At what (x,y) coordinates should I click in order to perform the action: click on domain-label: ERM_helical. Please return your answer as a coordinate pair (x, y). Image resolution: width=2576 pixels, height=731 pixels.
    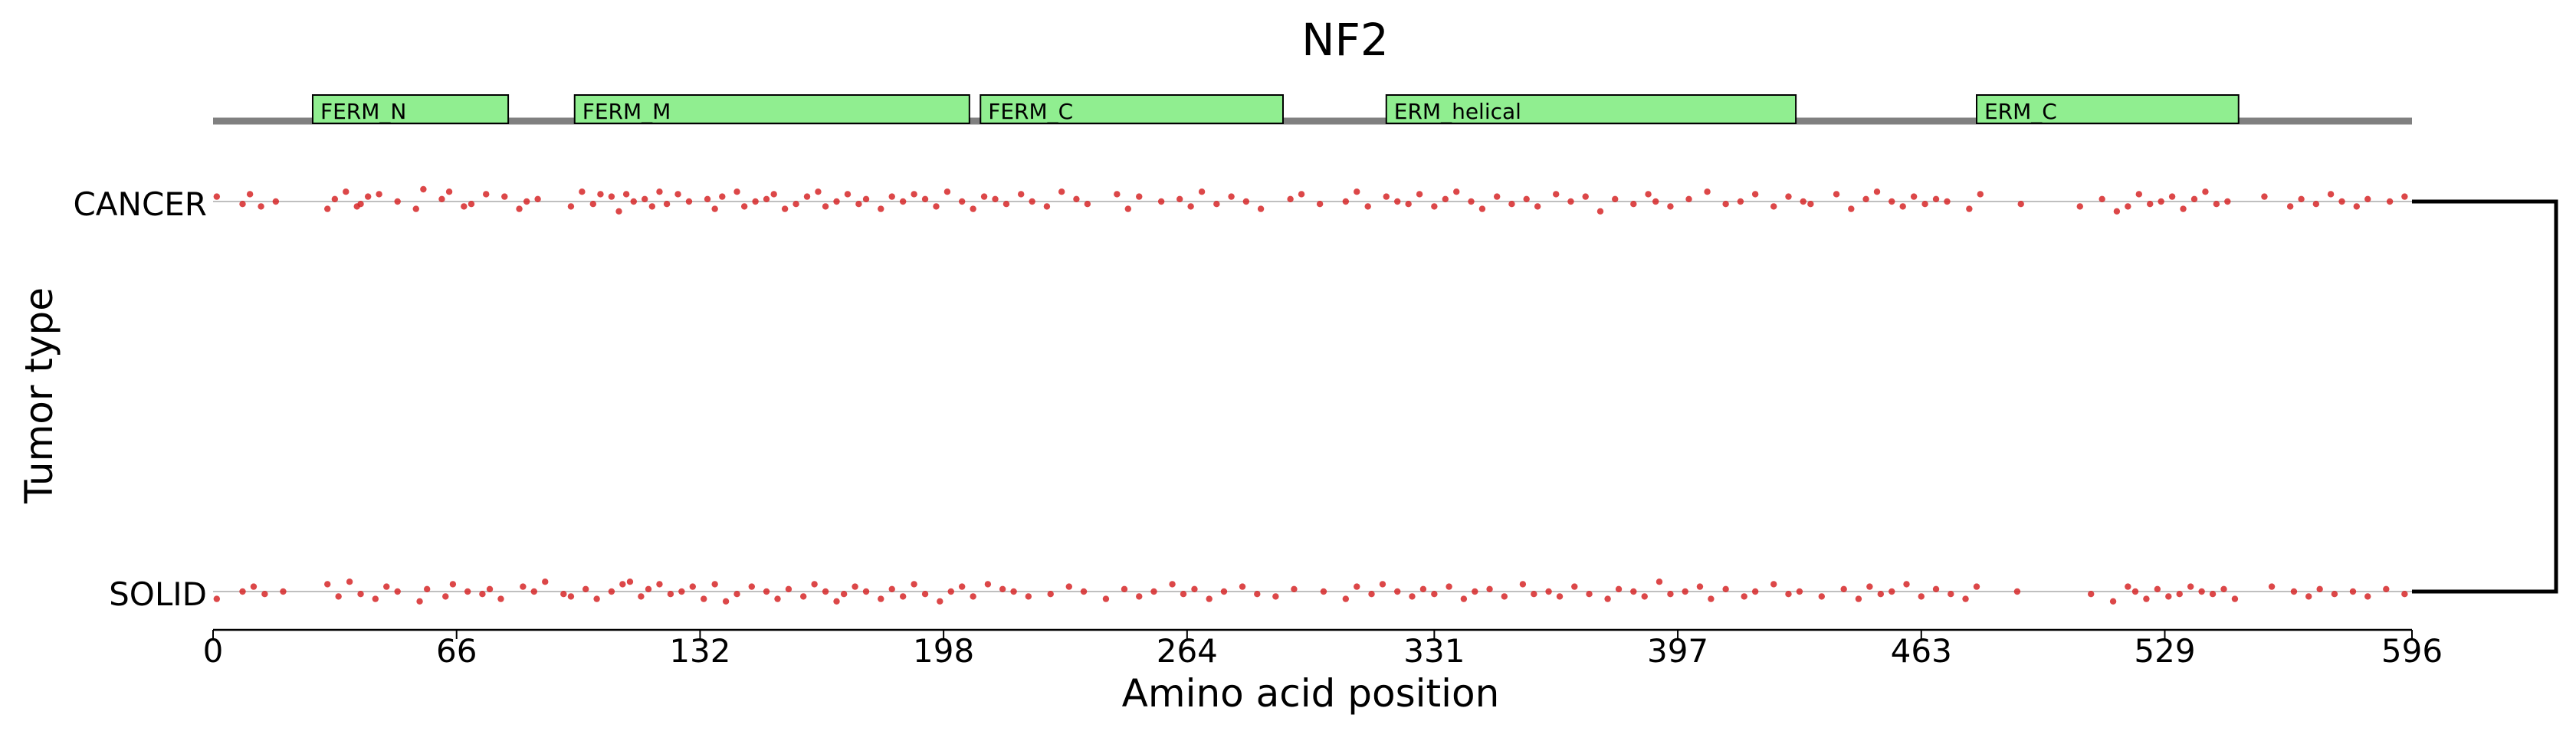
    Looking at the image, I should click on (1457, 111).